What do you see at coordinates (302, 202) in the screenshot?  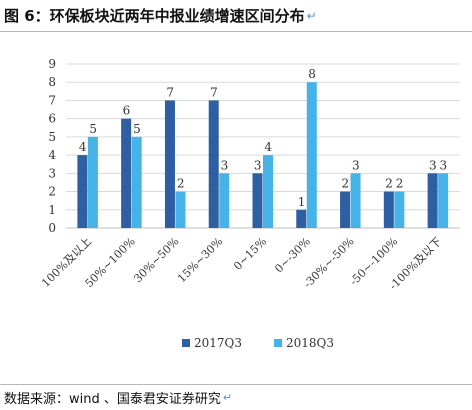 I see `data-label: 1` at bounding box center [302, 202].